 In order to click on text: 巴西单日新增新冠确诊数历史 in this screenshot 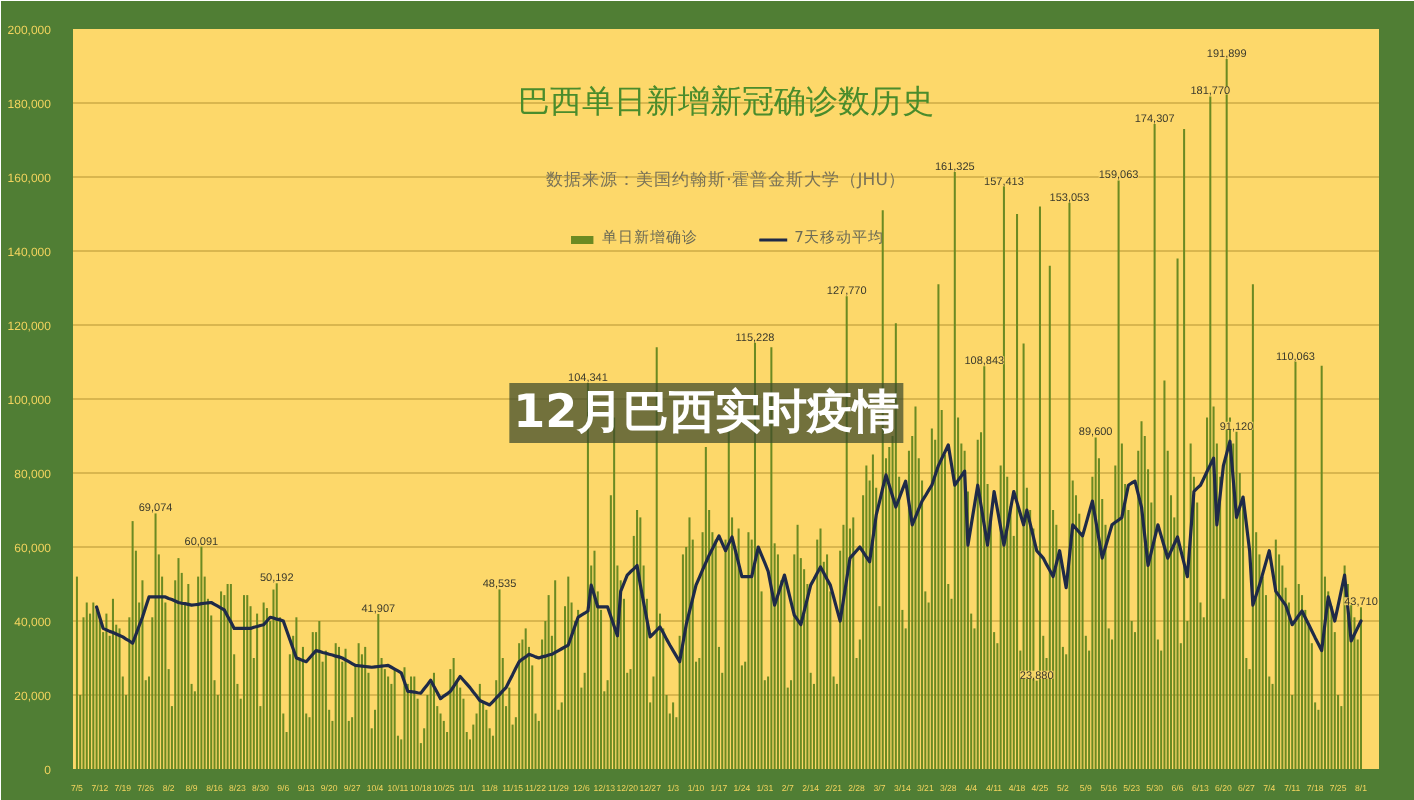, I will do `click(726, 101)`.